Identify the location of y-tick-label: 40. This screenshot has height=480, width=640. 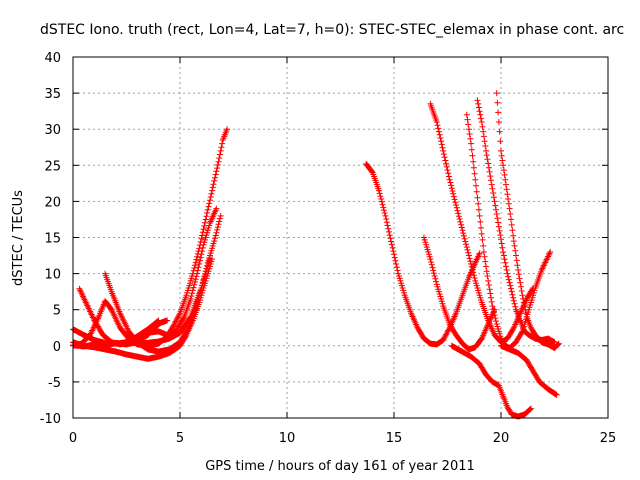
(52, 58).